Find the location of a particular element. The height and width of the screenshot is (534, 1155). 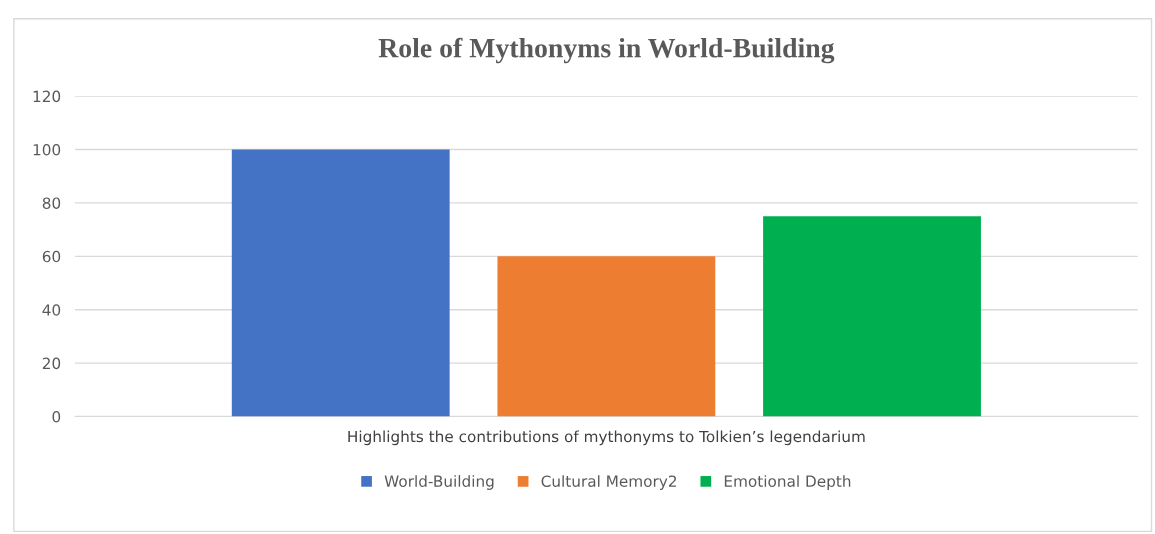

y-tick-label: 20 is located at coordinates (51, 363).